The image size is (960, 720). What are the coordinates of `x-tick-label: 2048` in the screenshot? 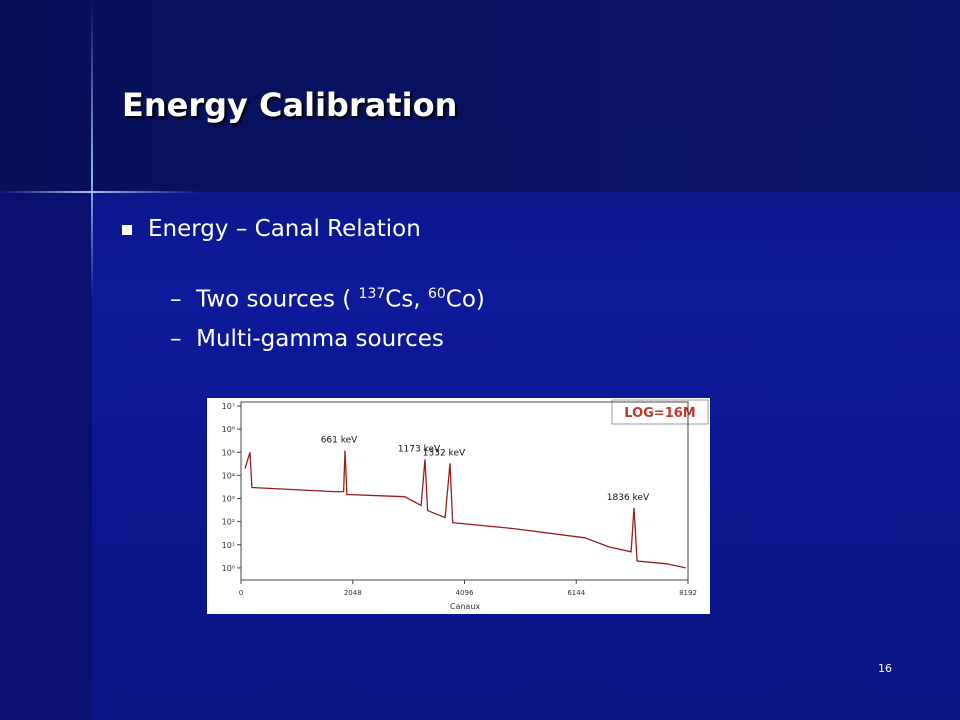 It's located at (353, 593).